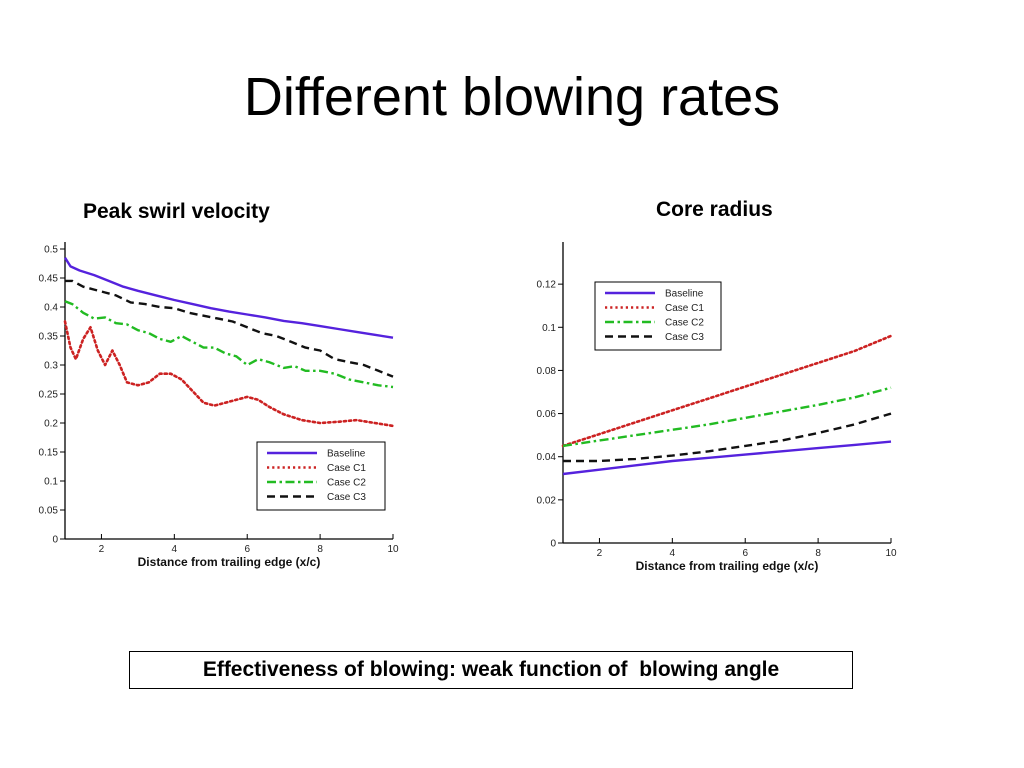  What do you see at coordinates (891, 553) in the screenshot?
I see `radius-x-tick-label: 10` at bounding box center [891, 553].